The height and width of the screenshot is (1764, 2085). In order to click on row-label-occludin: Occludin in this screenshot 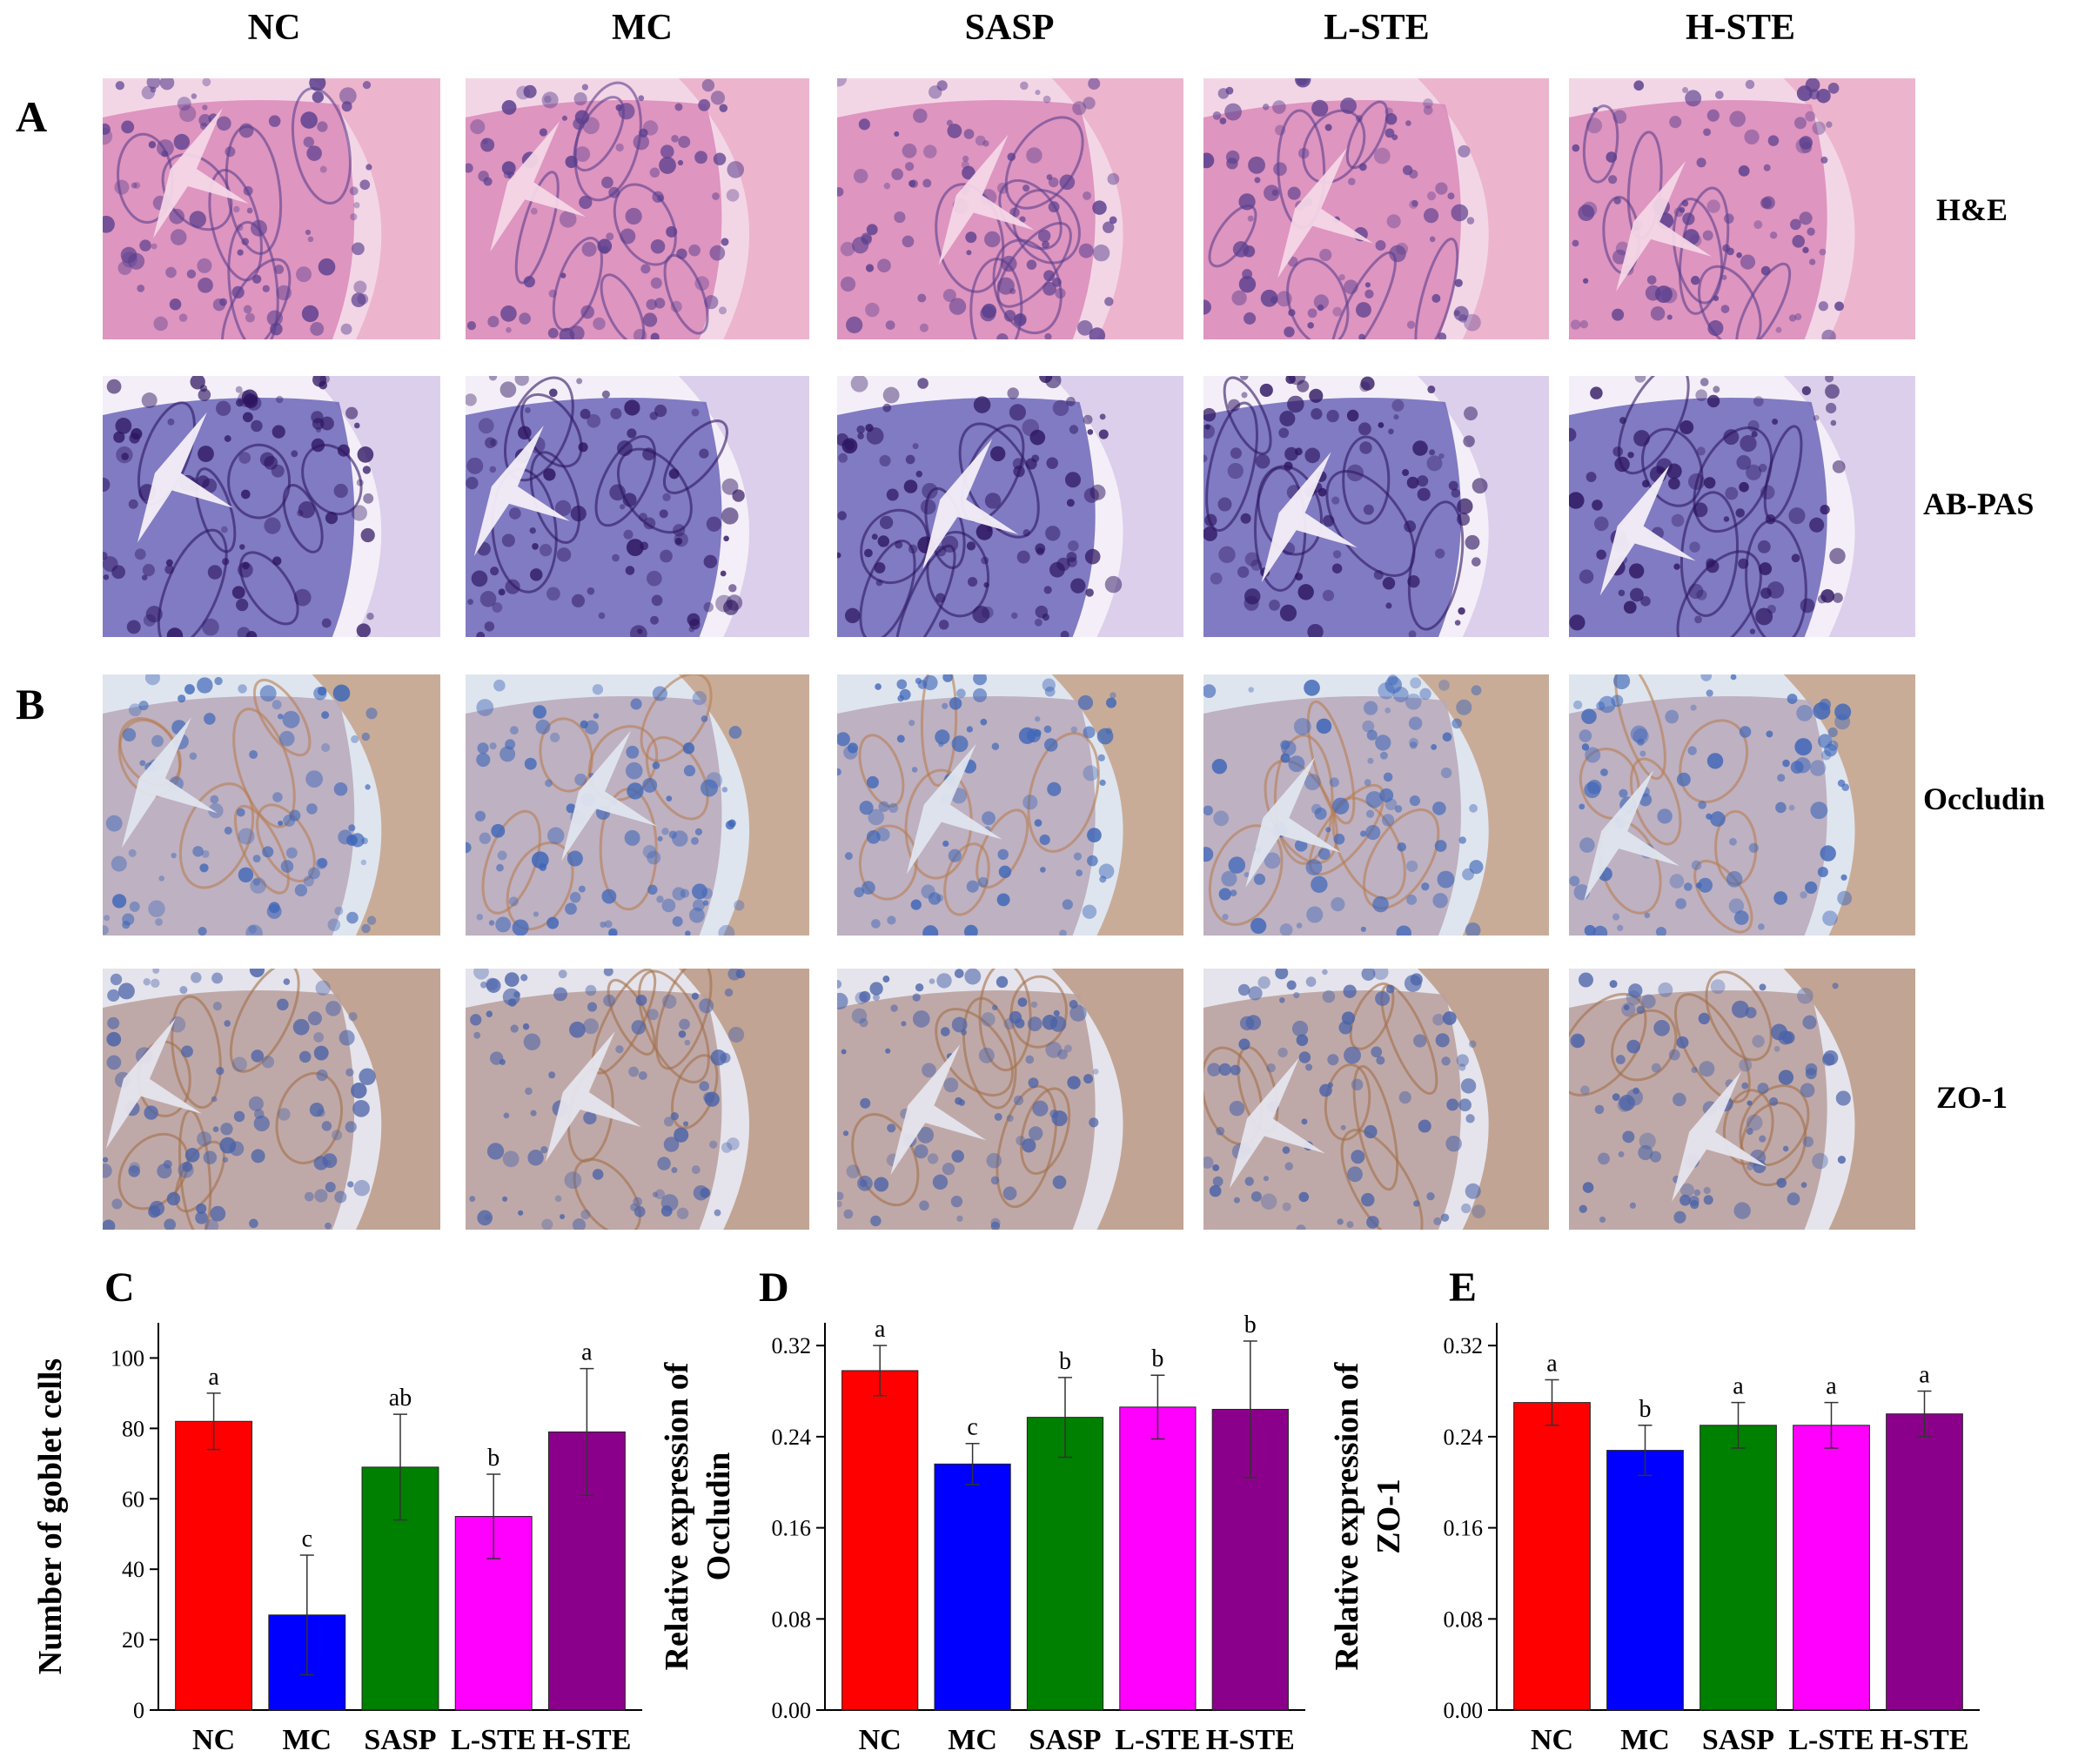, I will do `click(1984, 799)`.